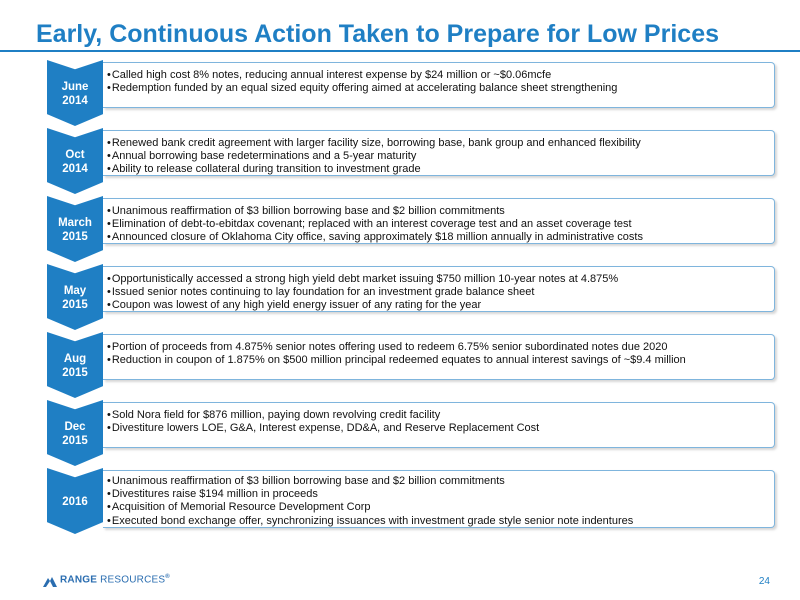 The image size is (800, 600). I want to click on date-chevron: Dec 2015, so click(75, 433).